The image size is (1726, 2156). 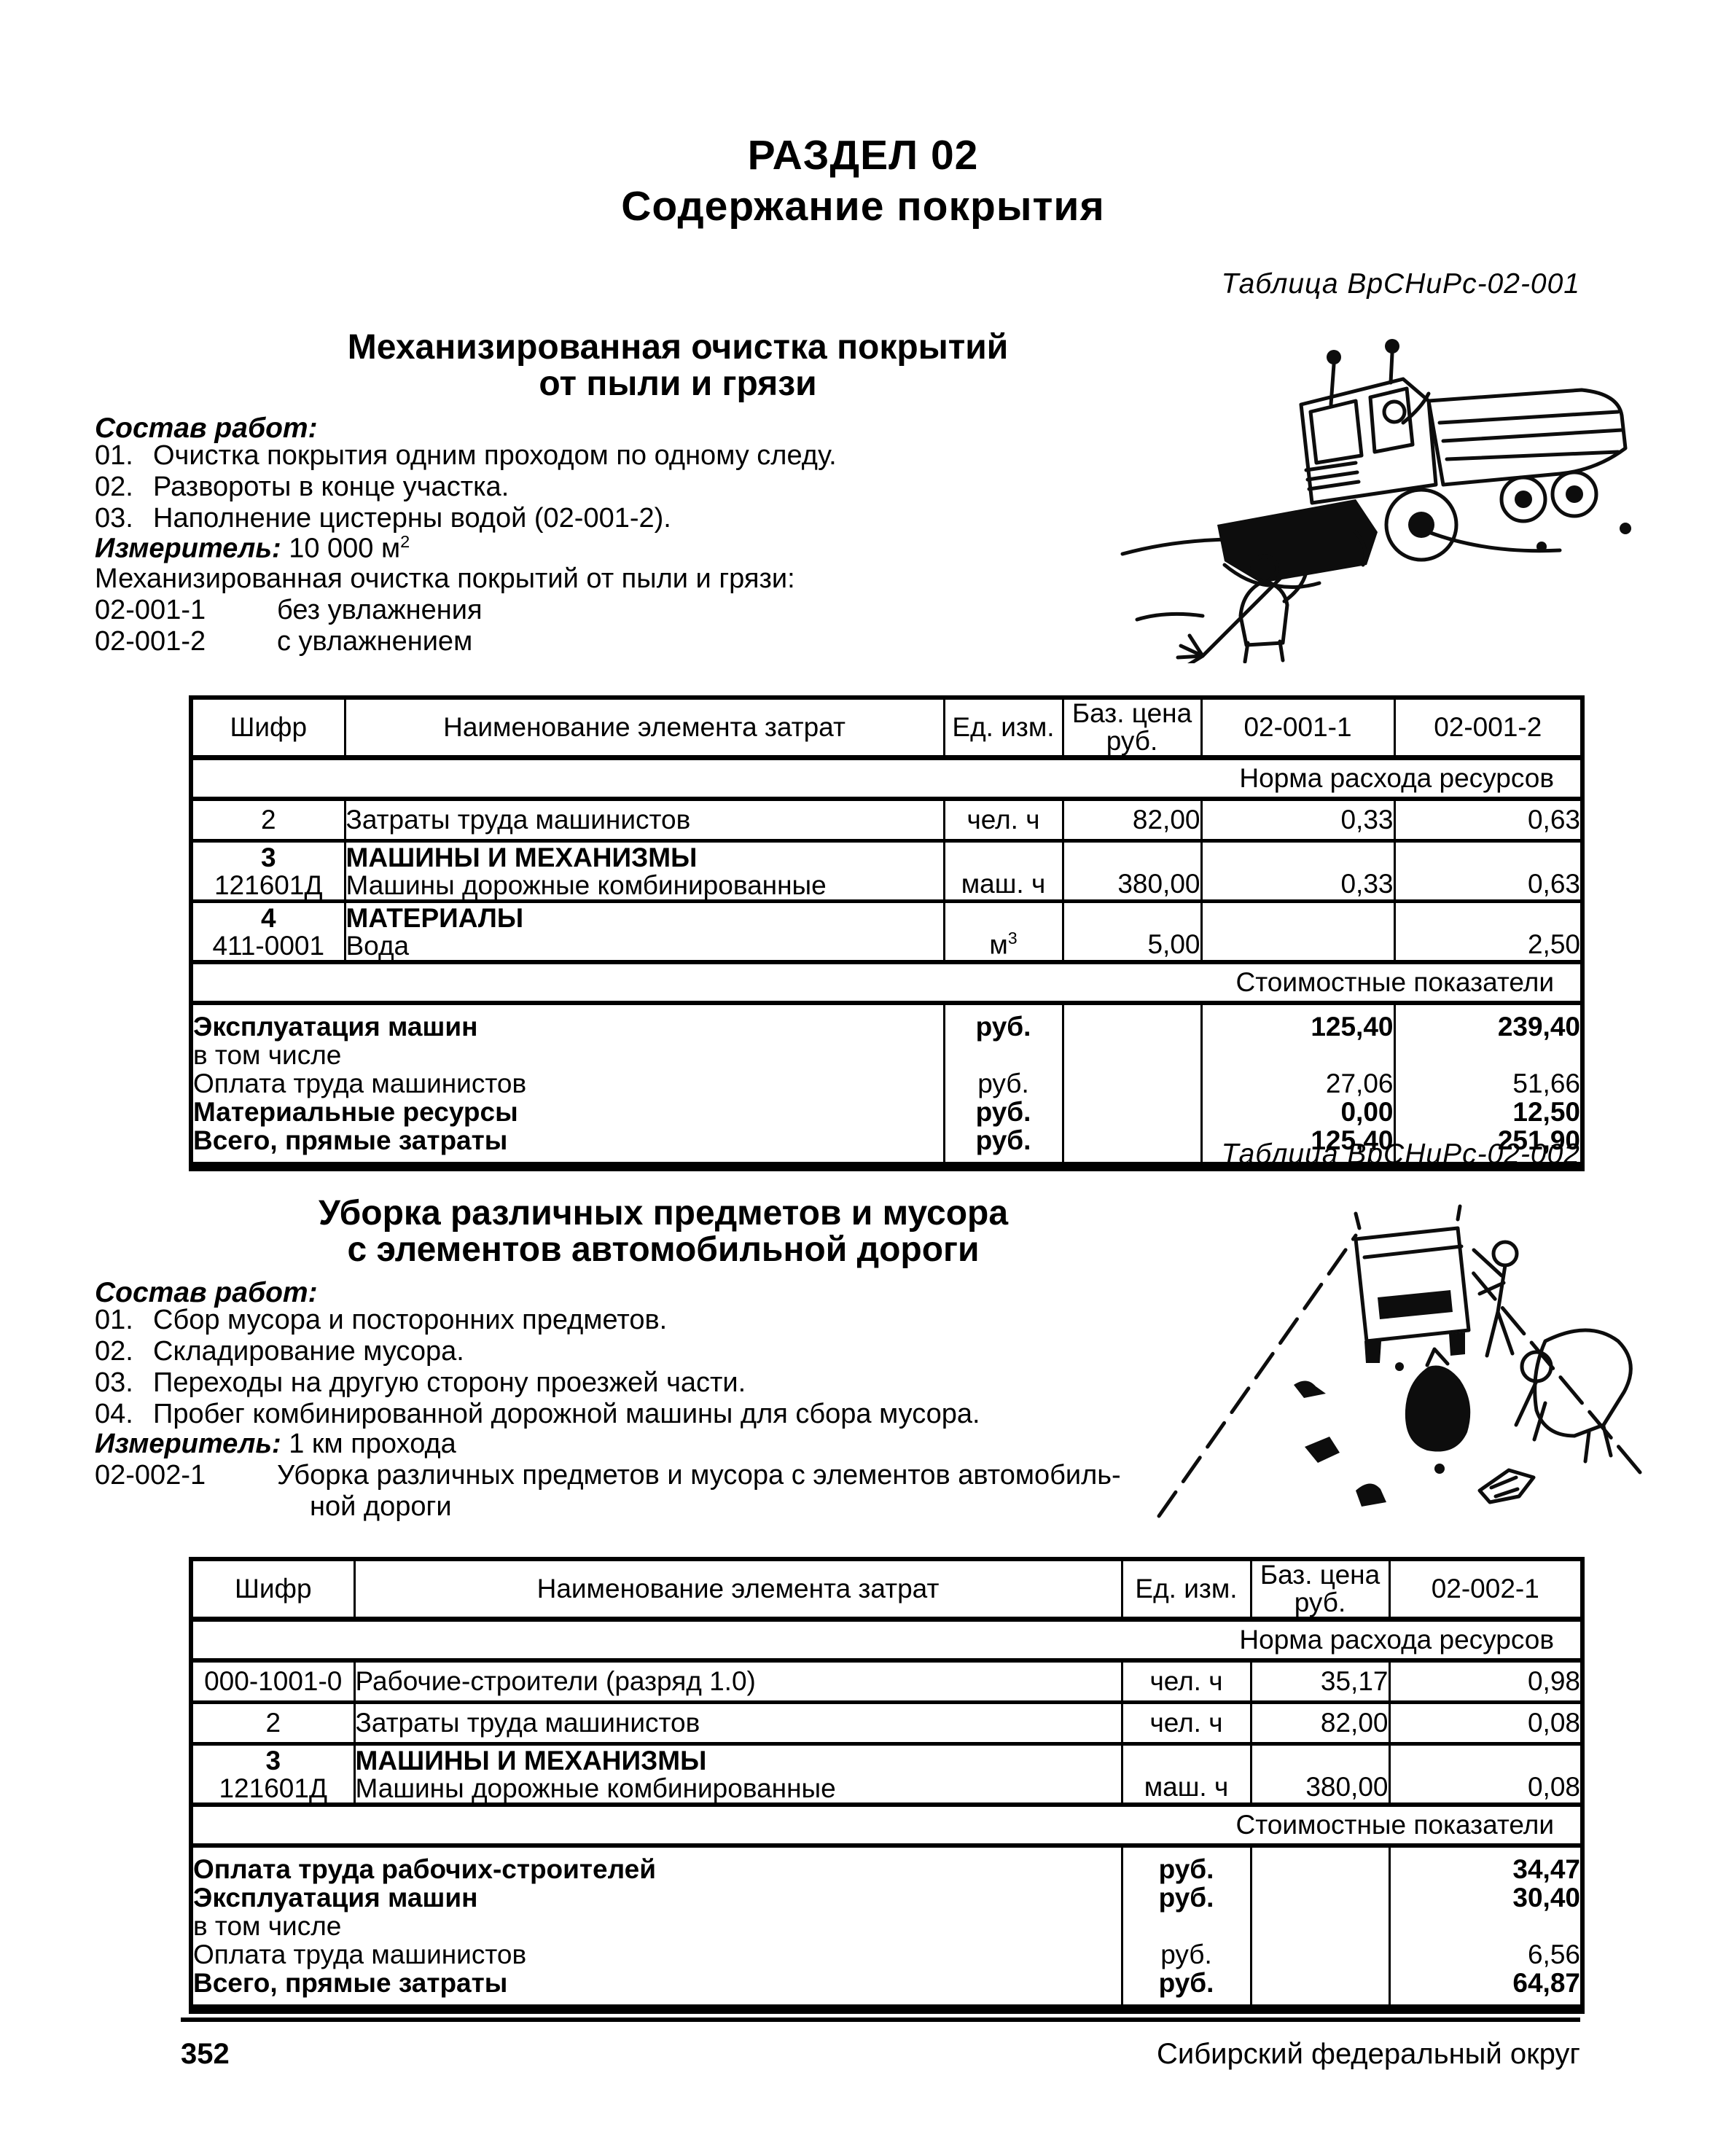 I want to click on cell-v2: 2,50, so click(x=1488, y=932).